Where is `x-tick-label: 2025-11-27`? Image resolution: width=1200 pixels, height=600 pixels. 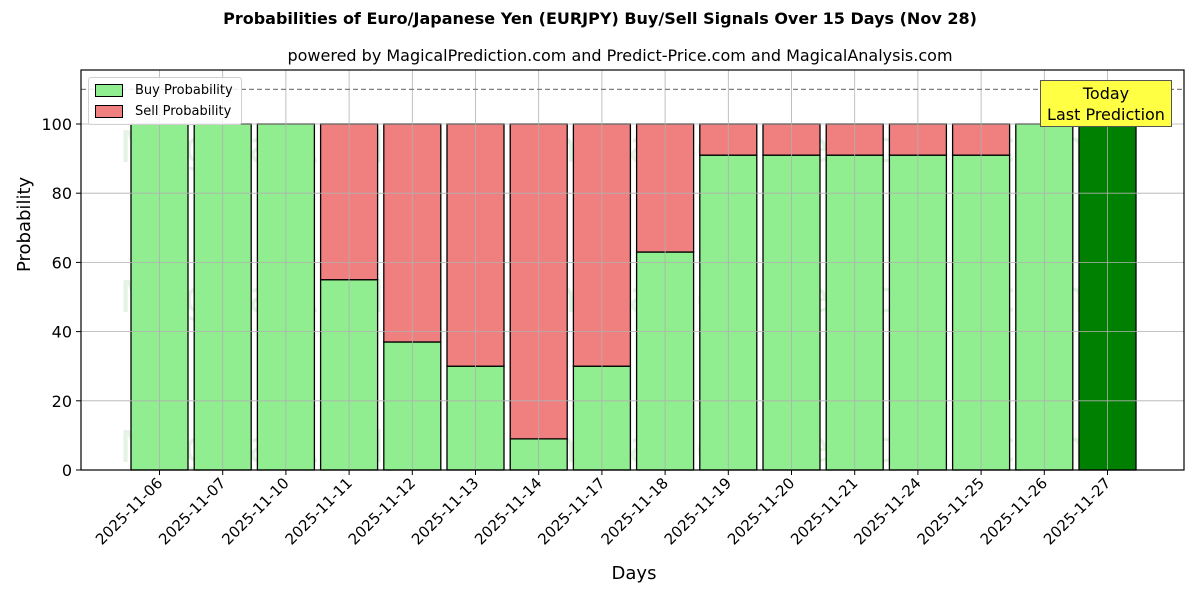 x-tick-label: 2025-11-27 is located at coordinates (1077, 511).